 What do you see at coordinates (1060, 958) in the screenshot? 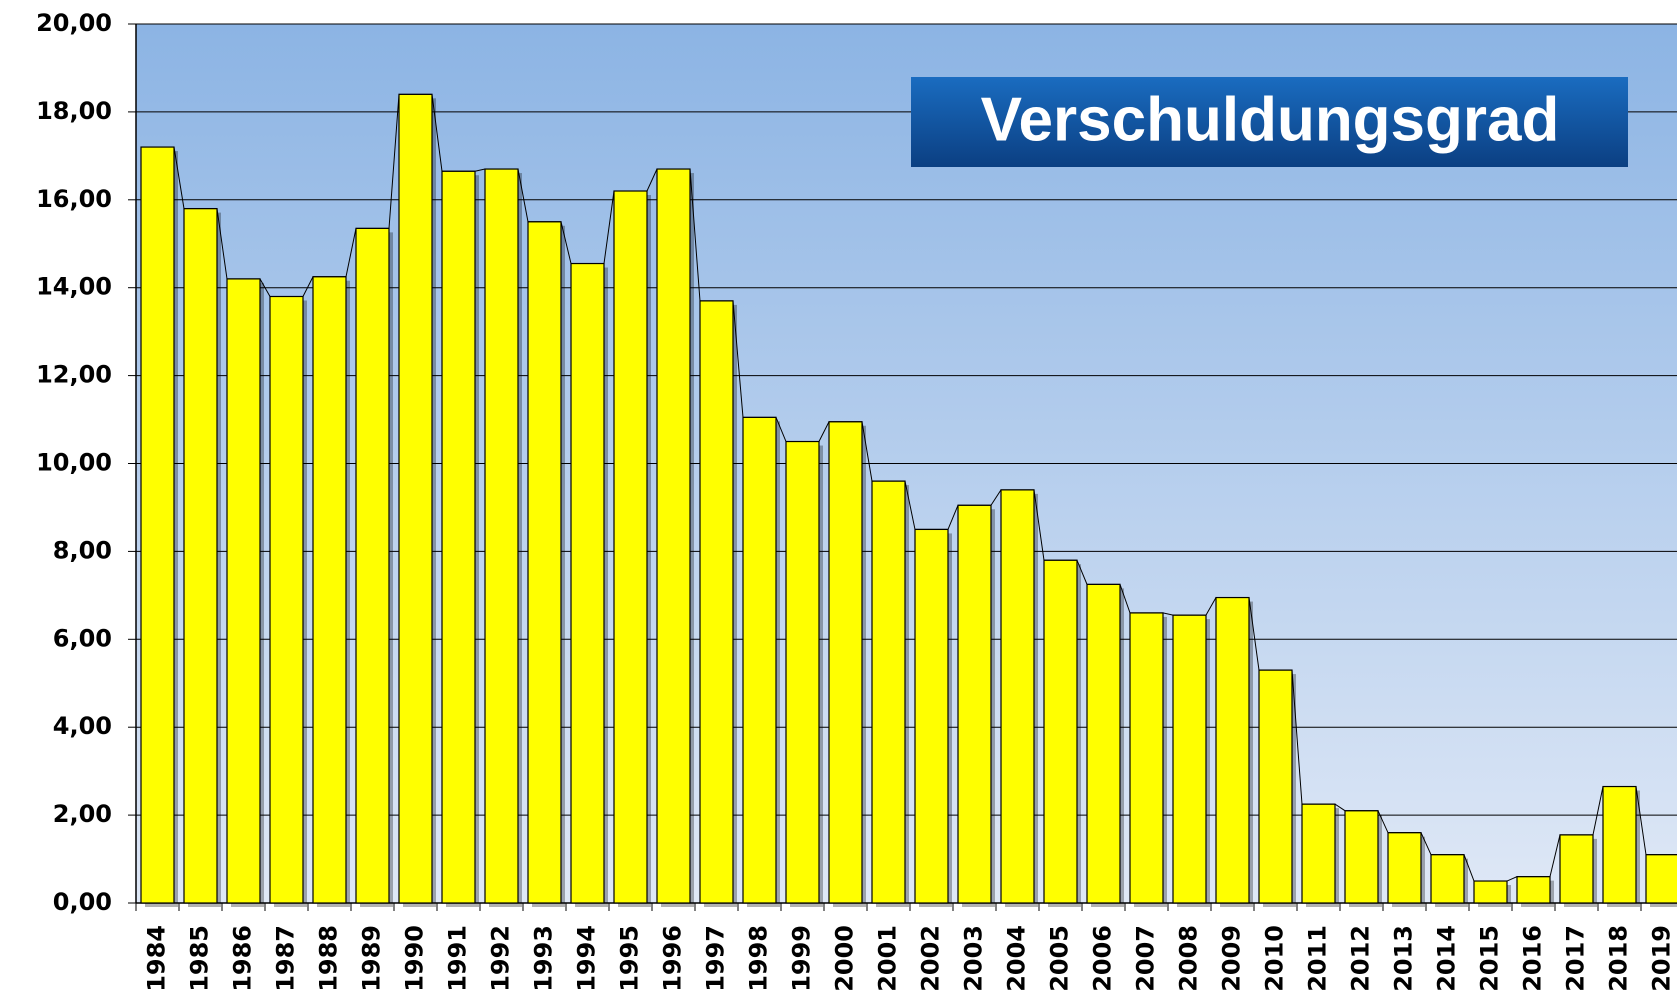
I see `x-tick-label: 2005` at bounding box center [1060, 958].